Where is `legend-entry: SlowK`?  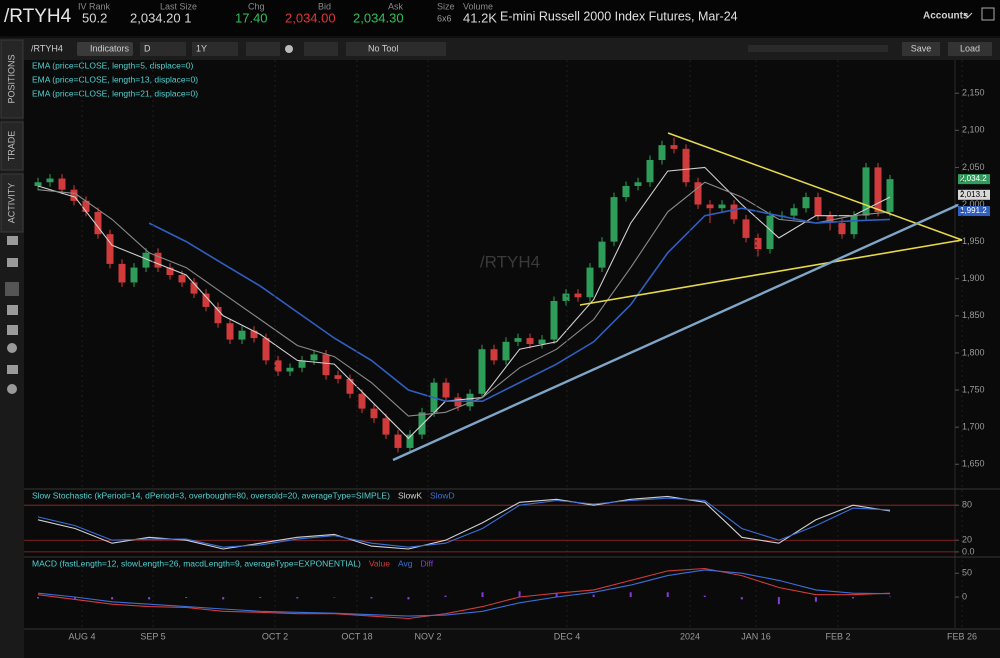 legend-entry: SlowK is located at coordinates (410, 495).